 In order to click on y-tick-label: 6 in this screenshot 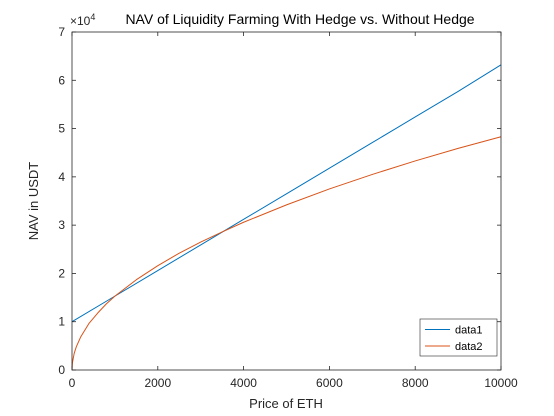, I will do `click(61, 80)`.